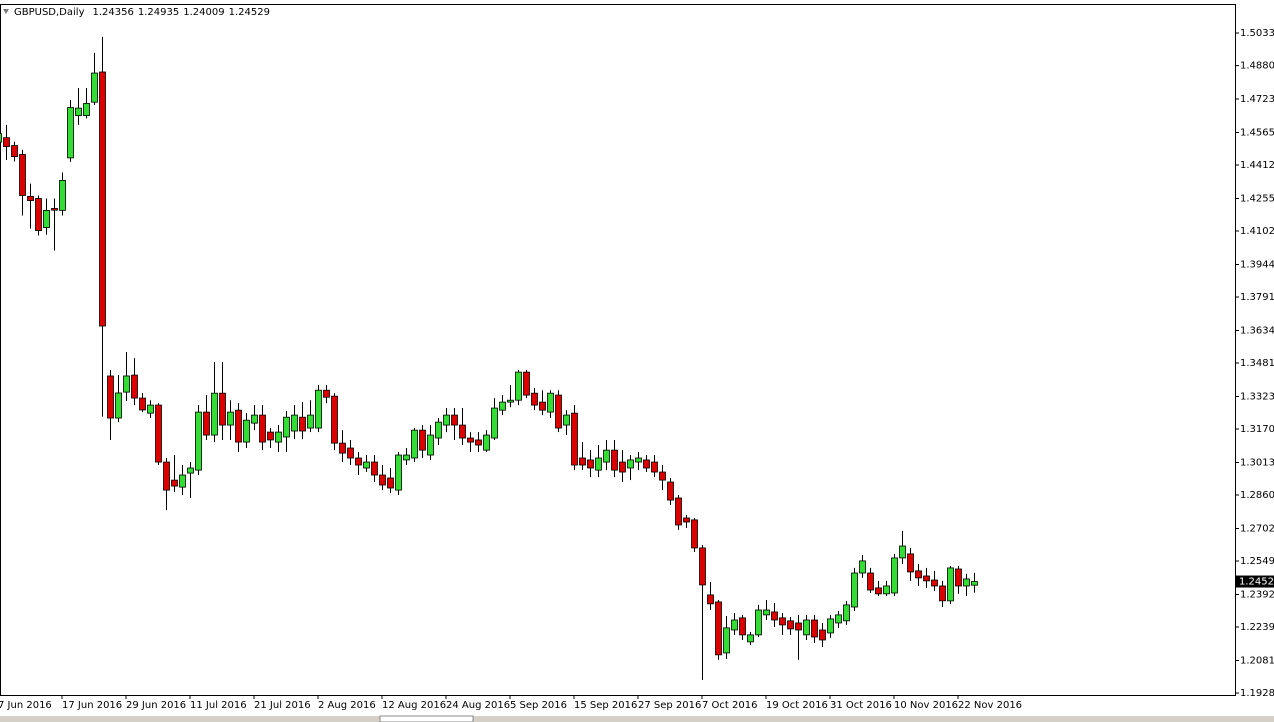 This screenshot has height=722, width=1274. What do you see at coordinates (1255, 581) in the screenshot?
I see `price-label-bg` at bounding box center [1255, 581].